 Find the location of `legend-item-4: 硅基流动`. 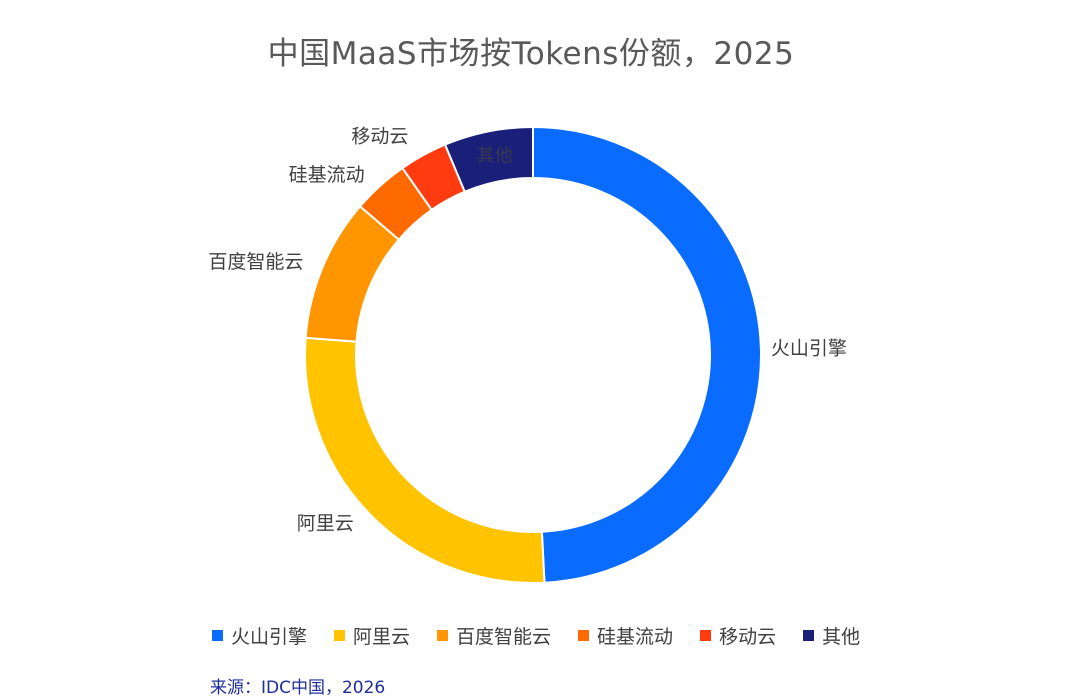

legend-item-4: 硅基流动 is located at coordinates (625, 635).